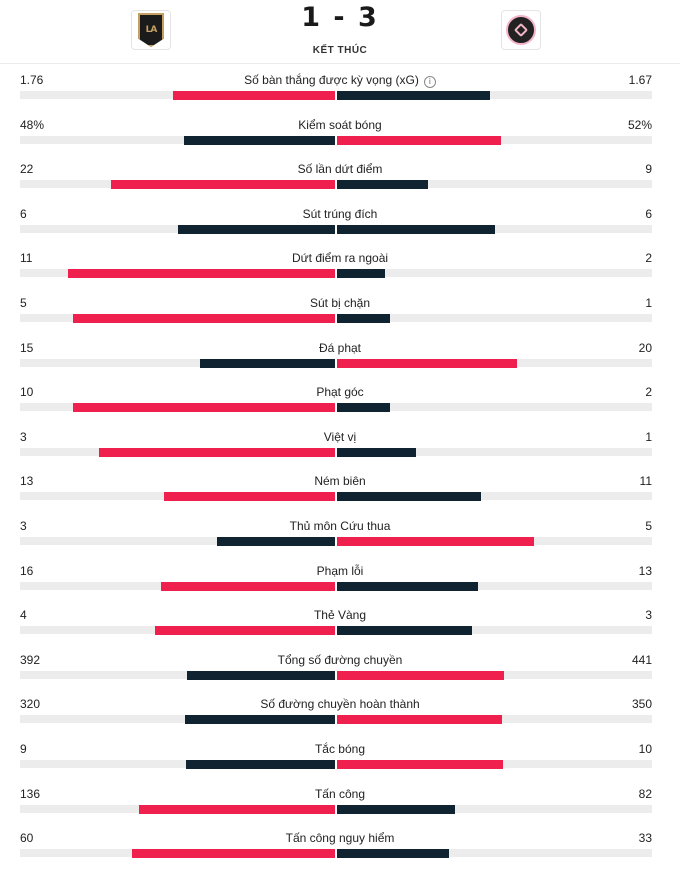 This screenshot has height=869, width=680. What do you see at coordinates (645, 481) in the screenshot?
I see `stat-away-value: 11` at bounding box center [645, 481].